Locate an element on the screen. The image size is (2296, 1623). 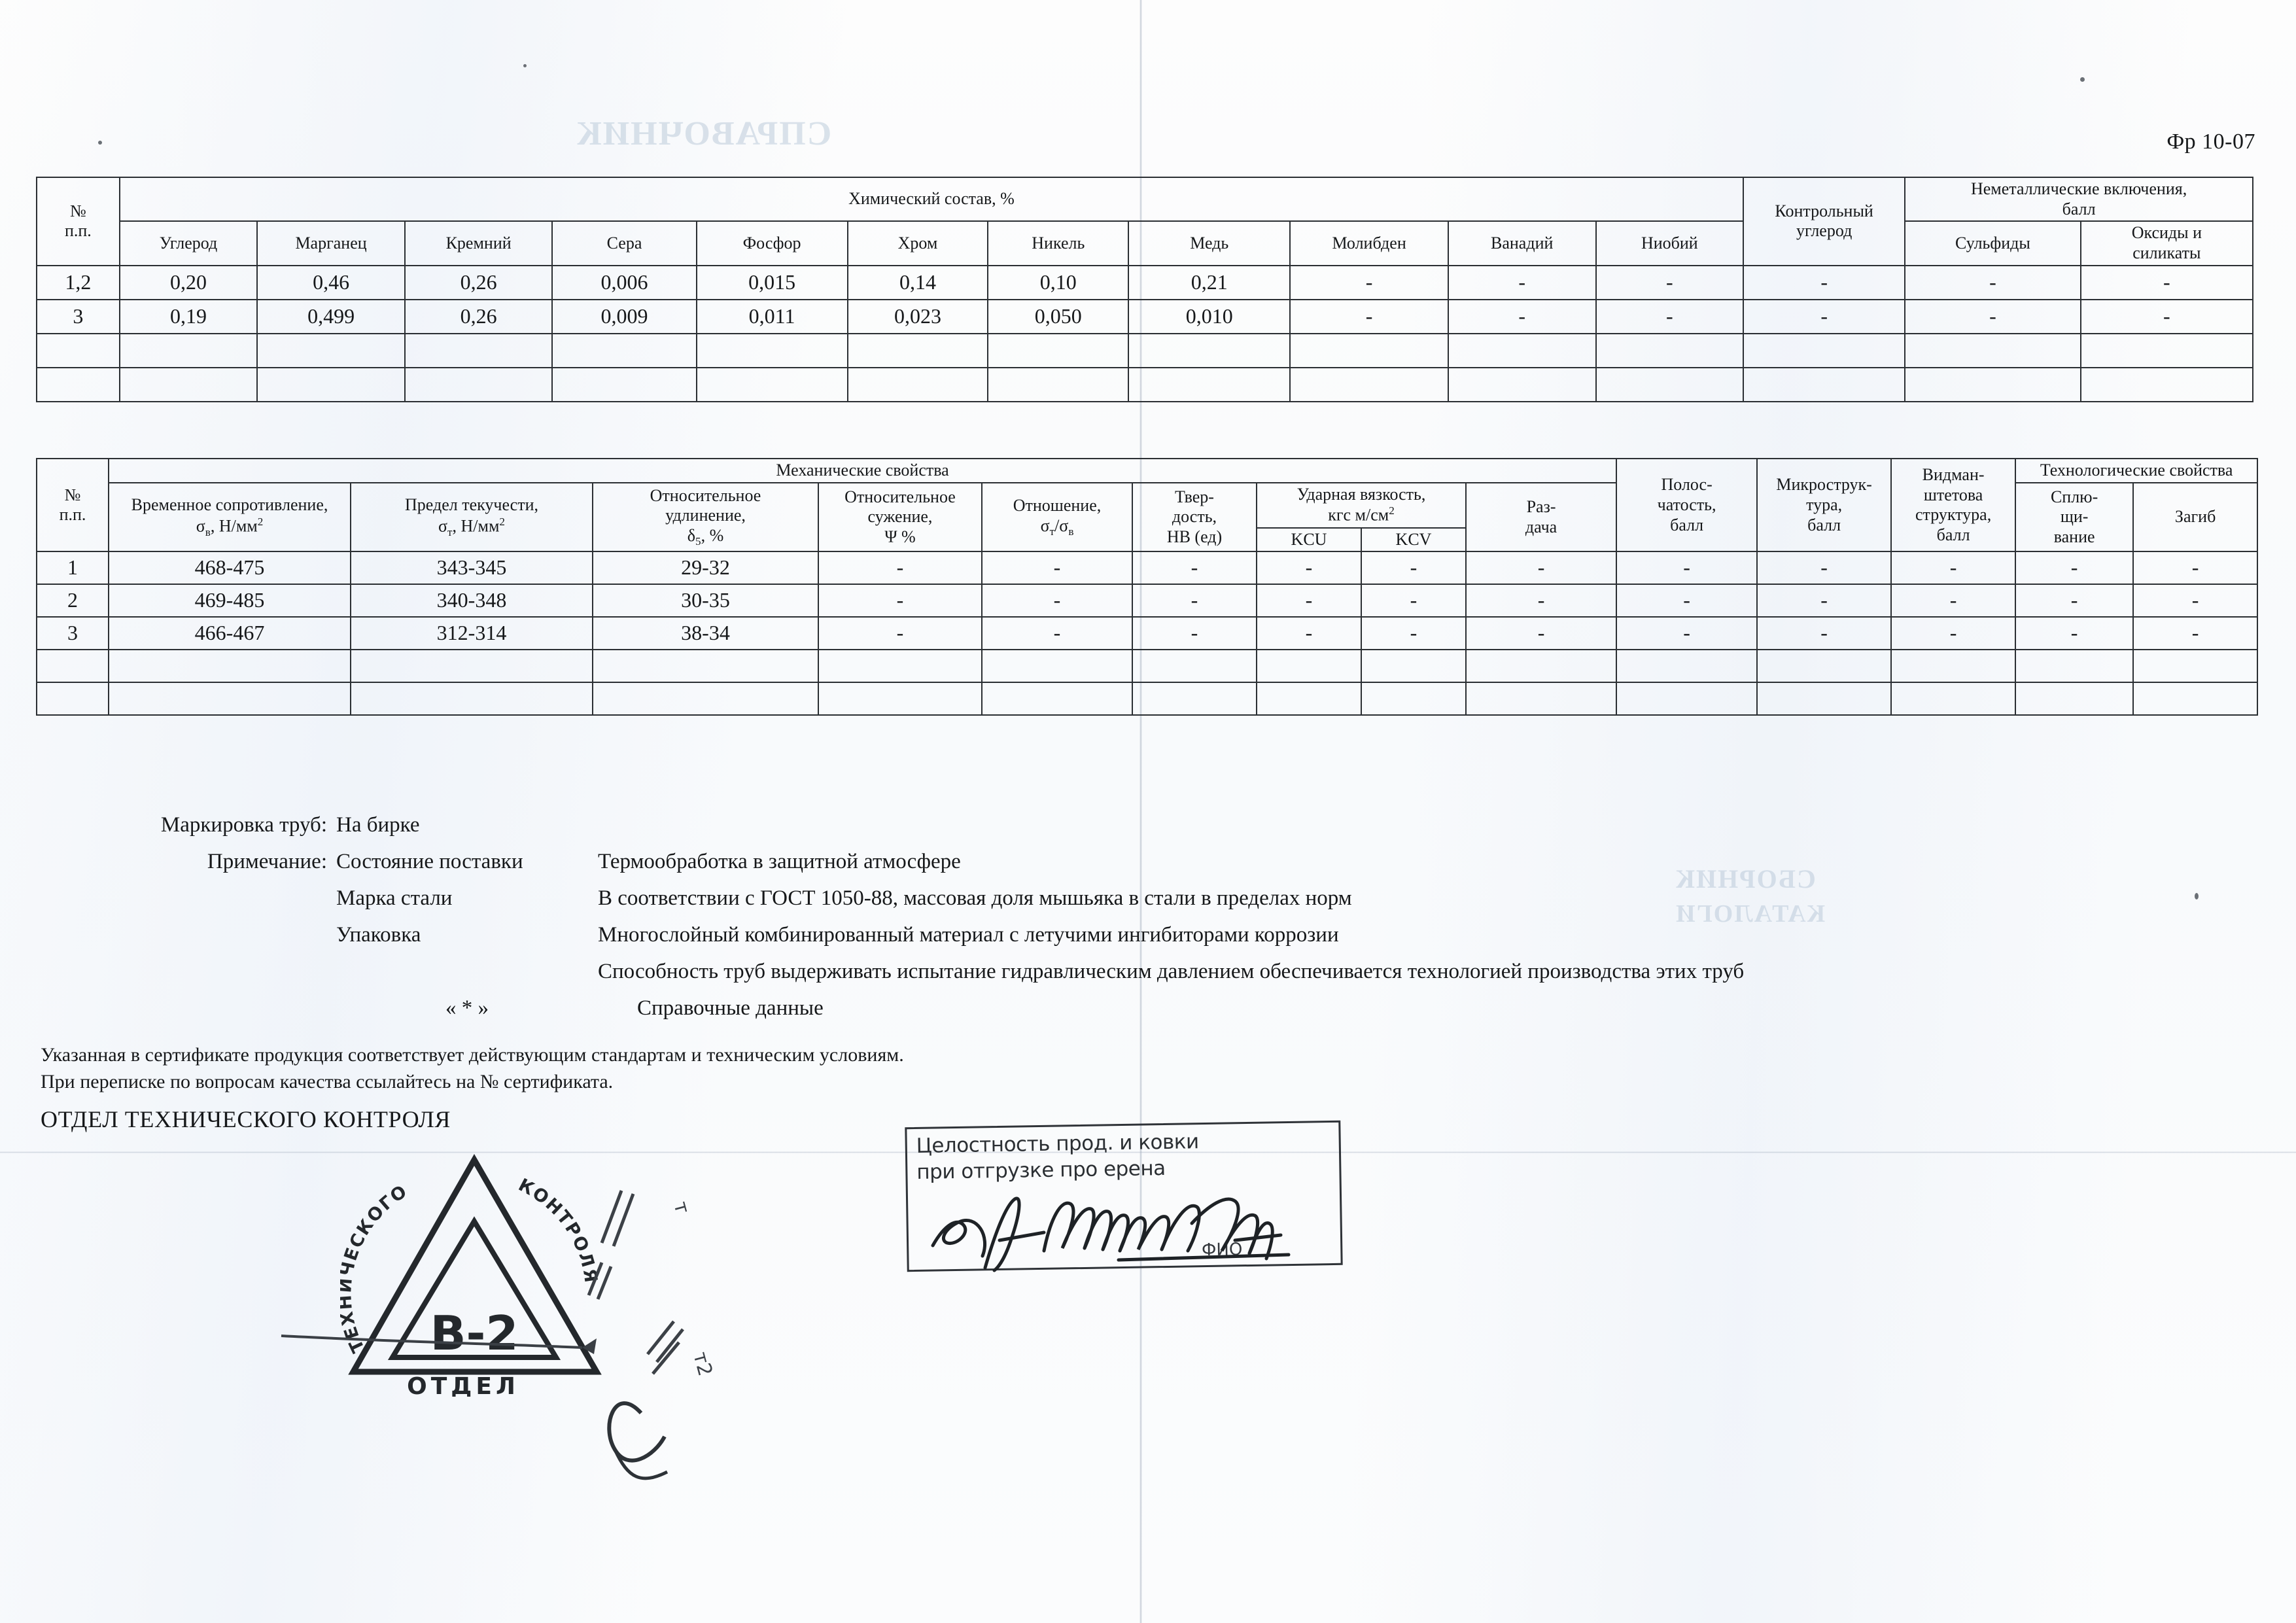
department-title: ОТДЕЛ ТЕХНИЧЕСКОГО КОНТРОЛЯ is located at coordinates (246, 1119).